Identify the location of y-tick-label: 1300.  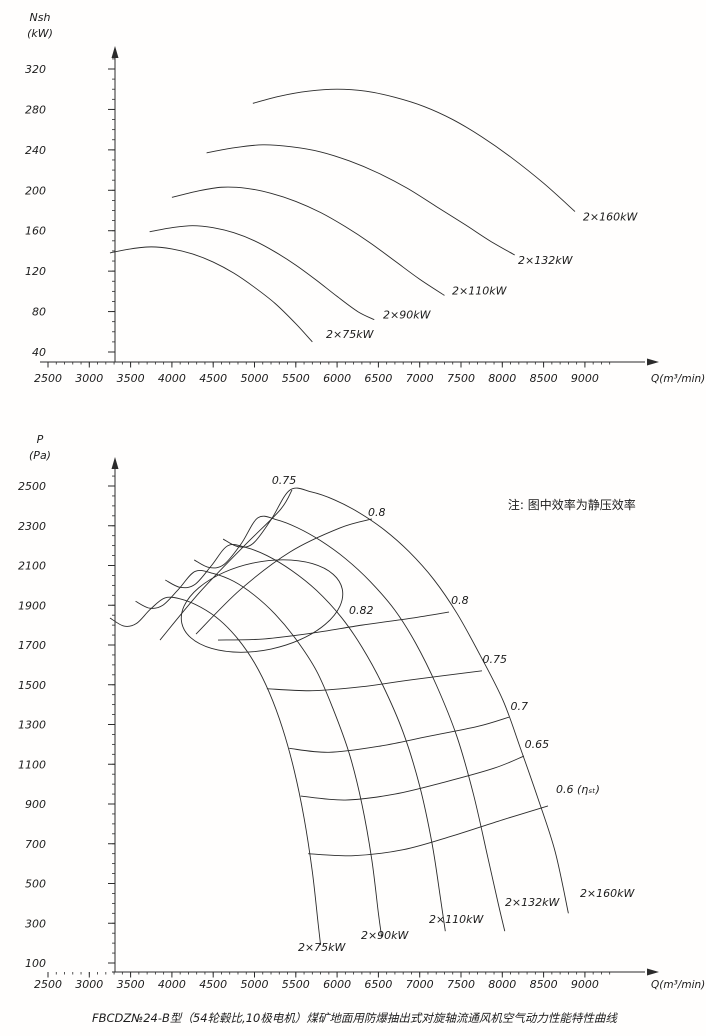
(32, 725).